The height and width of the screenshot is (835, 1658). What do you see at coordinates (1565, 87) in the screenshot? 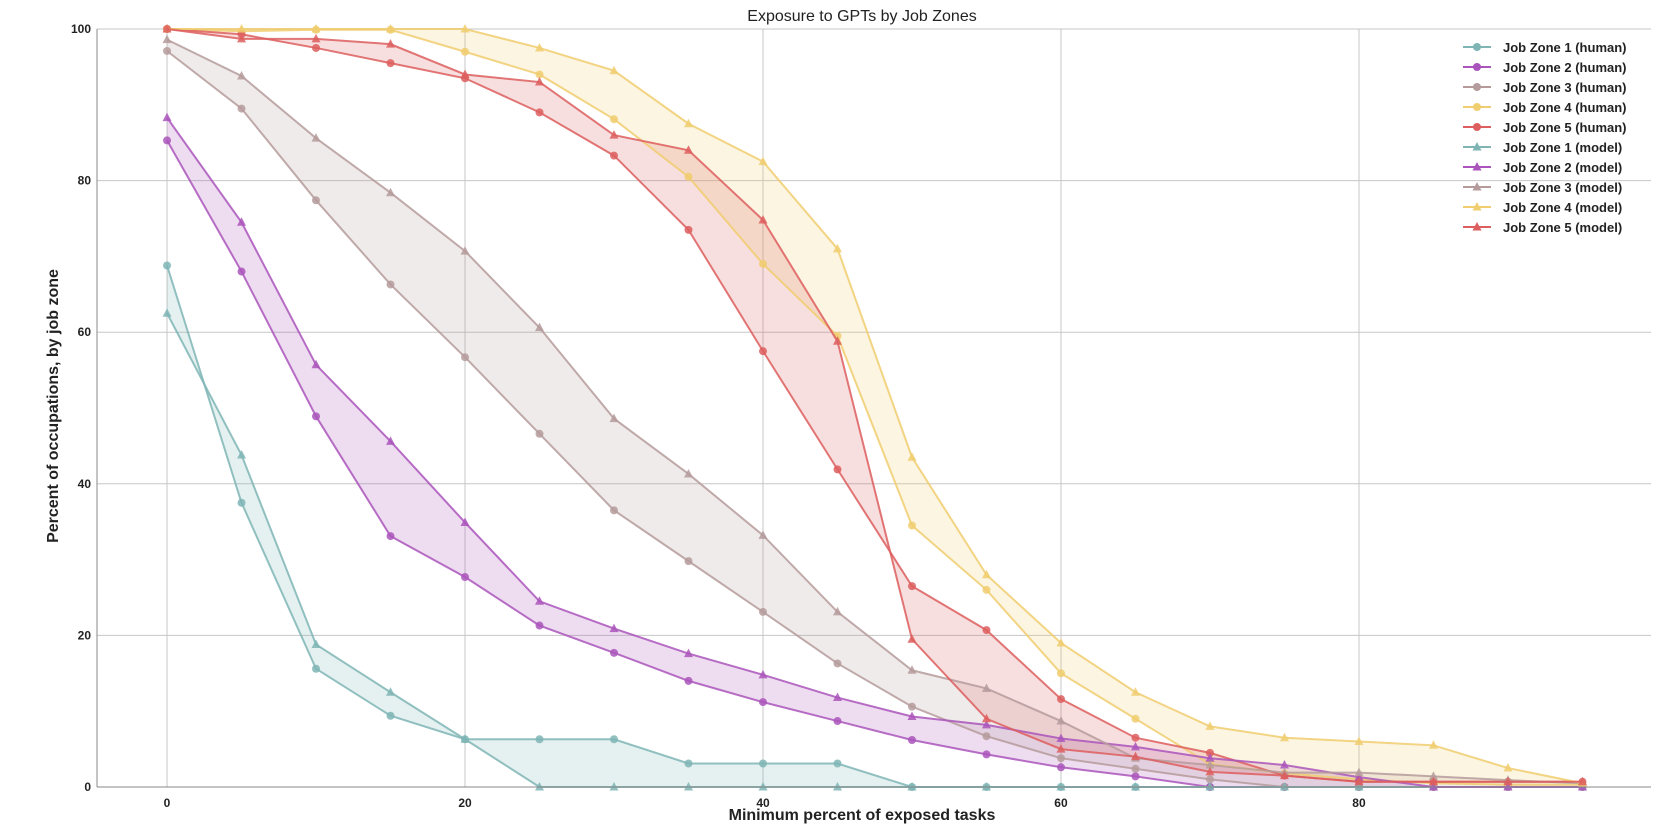
I see `legend-label: Job Zone 3 (human)` at bounding box center [1565, 87].